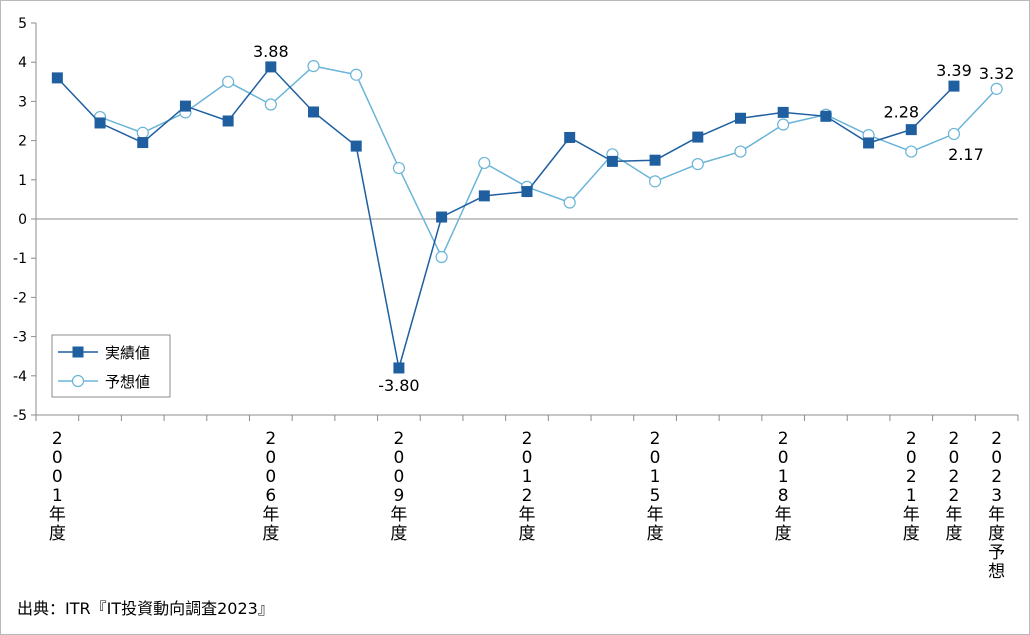 The image size is (1030, 635). Describe the element at coordinates (22, 181) in the screenshot. I see `y-tick-label: 1` at that location.